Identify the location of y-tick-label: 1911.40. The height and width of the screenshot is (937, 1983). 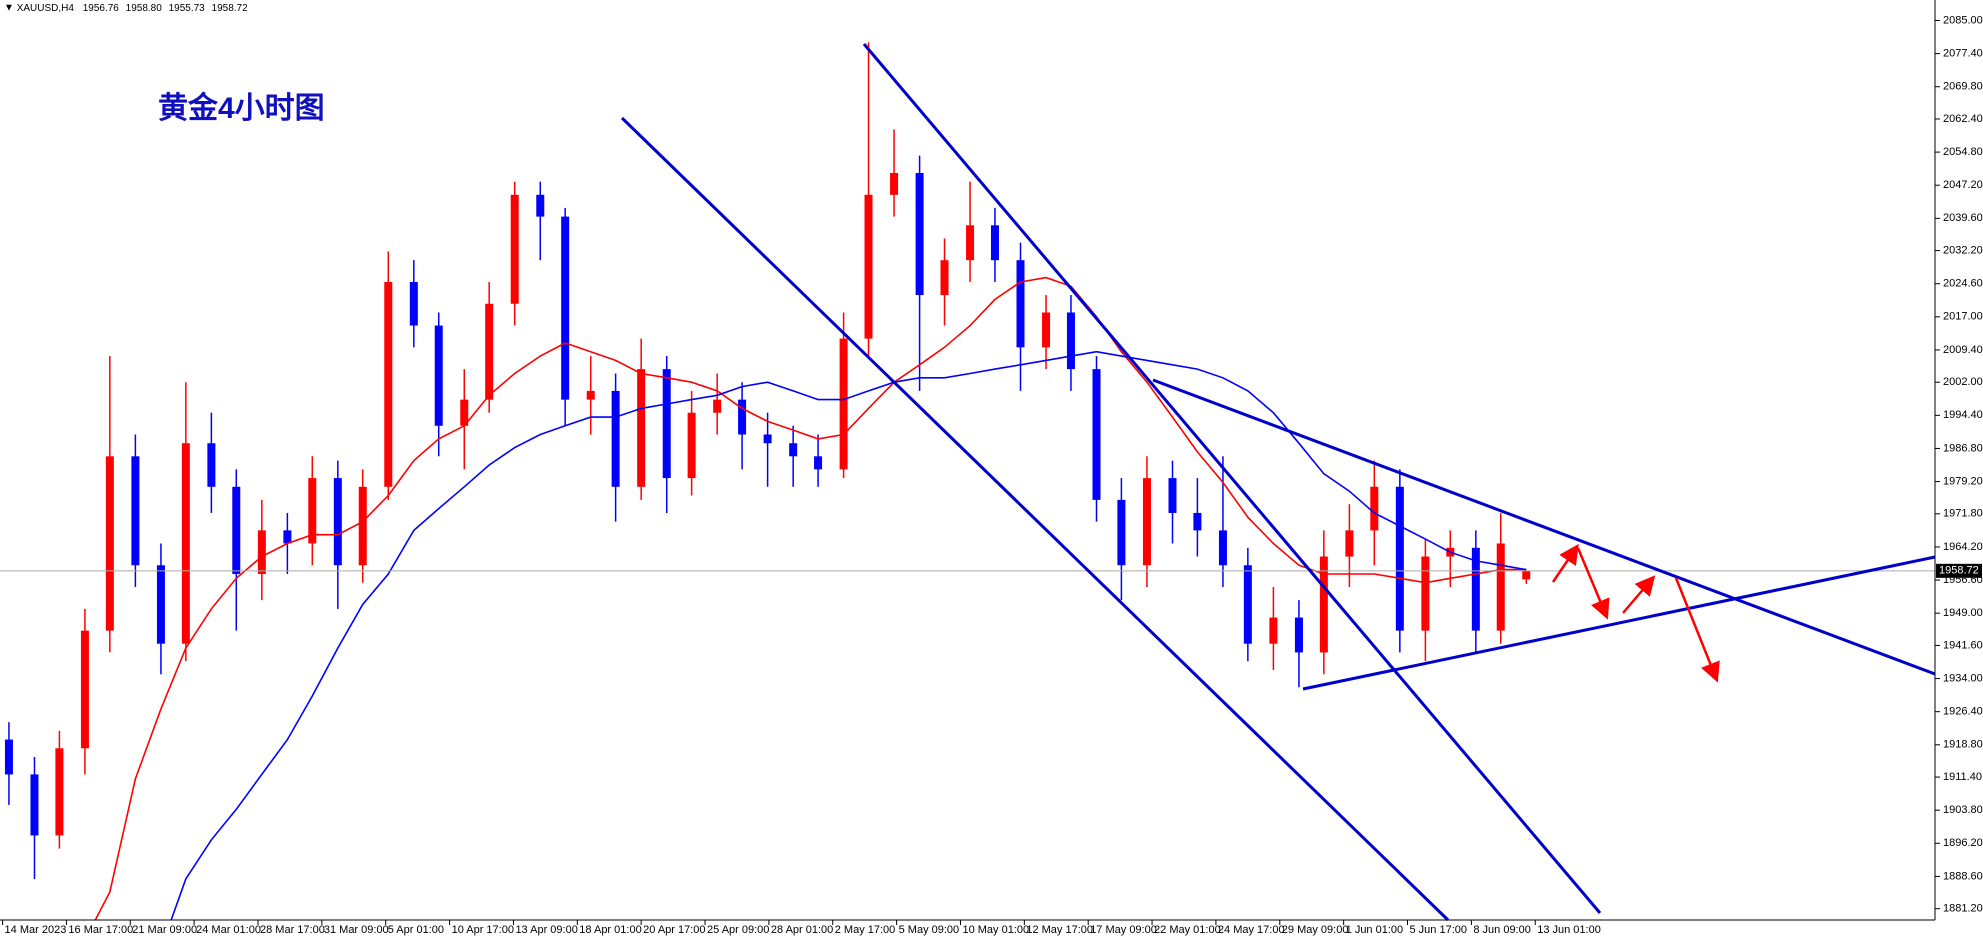
(1962, 777).